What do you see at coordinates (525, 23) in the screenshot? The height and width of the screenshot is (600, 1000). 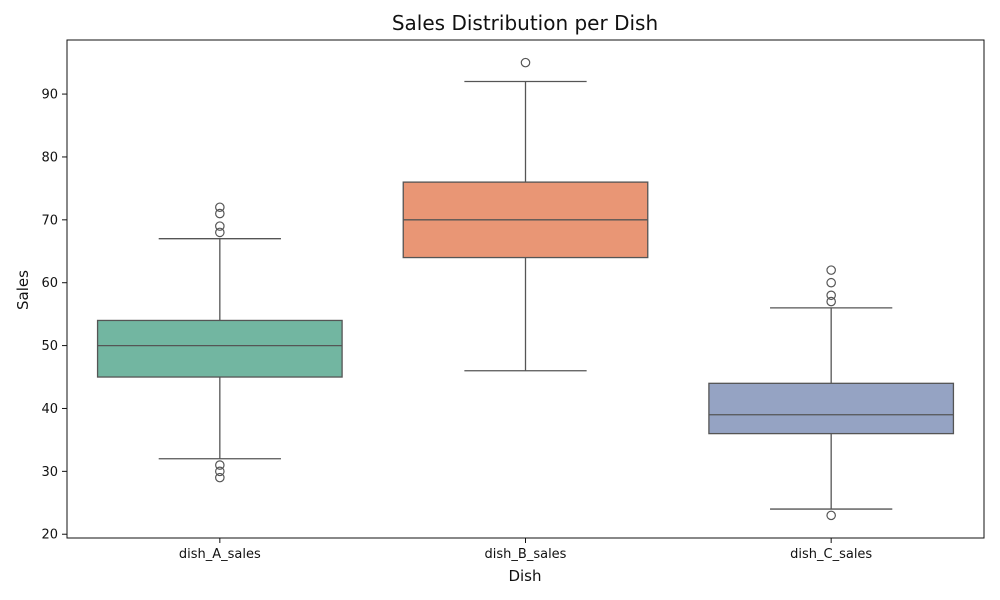 I see `chart-title: Sales Distribution per Dish` at bounding box center [525, 23].